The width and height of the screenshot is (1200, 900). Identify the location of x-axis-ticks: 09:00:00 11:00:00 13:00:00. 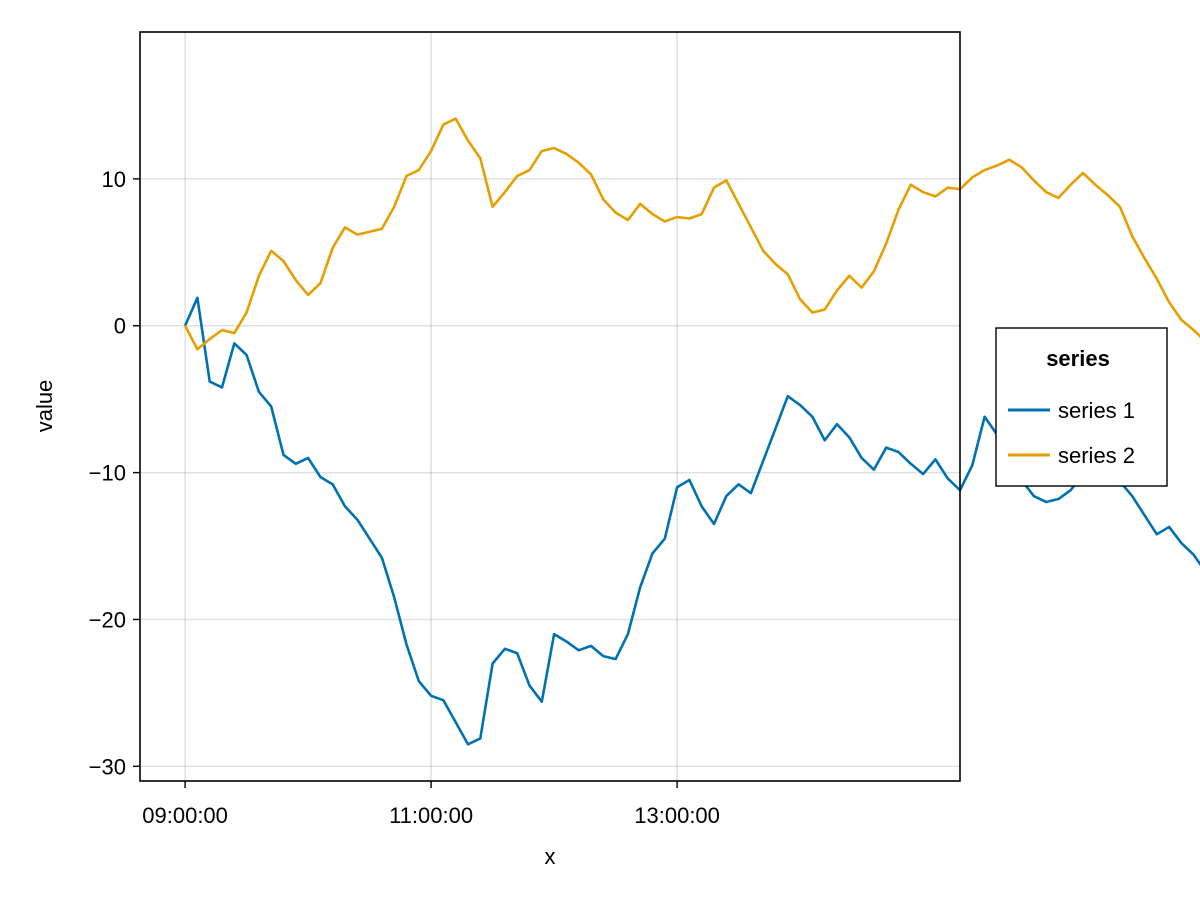
(431, 804).